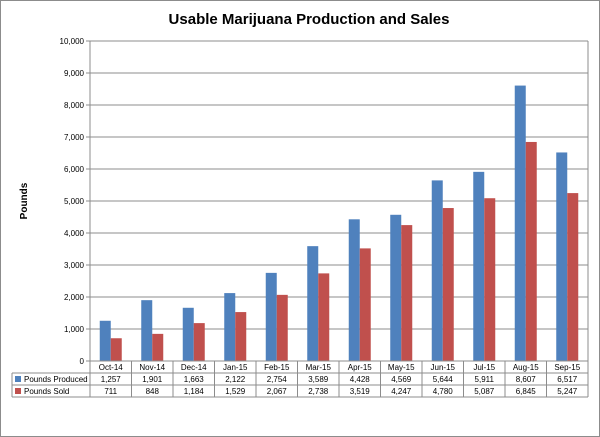 Image resolution: width=600 pixels, height=437 pixels. Describe the element at coordinates (152, 379) in the screenshot. I see `data-table-cell: 1,901` at that location.